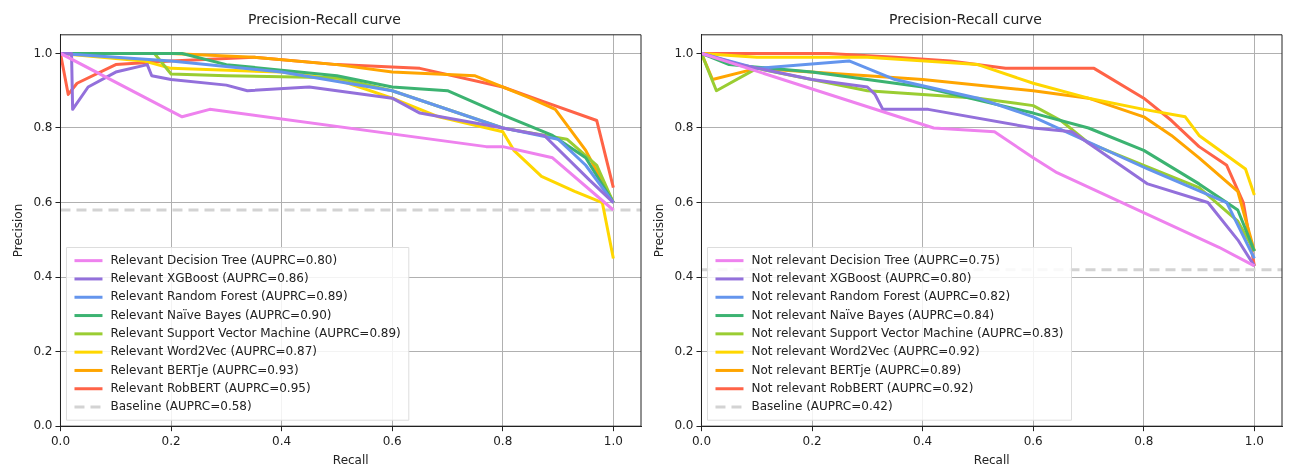 The image size is (1298, 470). Describe the element at coordinates (907, 332) in the screenshot. I see `legend-label: Not relevant Support Vector Machine (AUPRC=0.83)` at that location.